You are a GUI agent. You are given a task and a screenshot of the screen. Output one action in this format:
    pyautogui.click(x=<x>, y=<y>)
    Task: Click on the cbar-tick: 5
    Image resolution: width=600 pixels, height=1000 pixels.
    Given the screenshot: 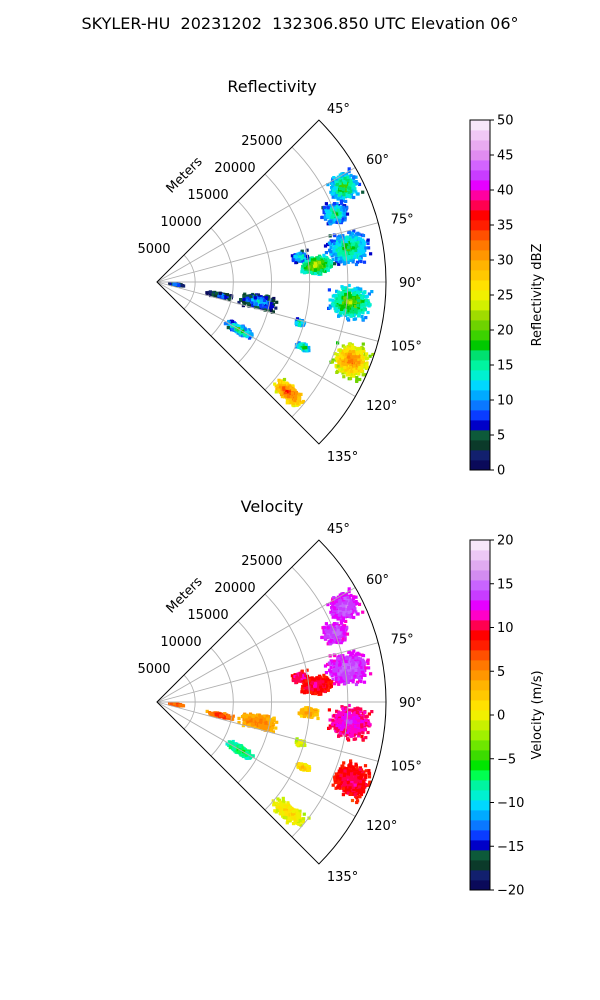 What is the action you would take?
    pyautogui.click(x=501, y=436)
    